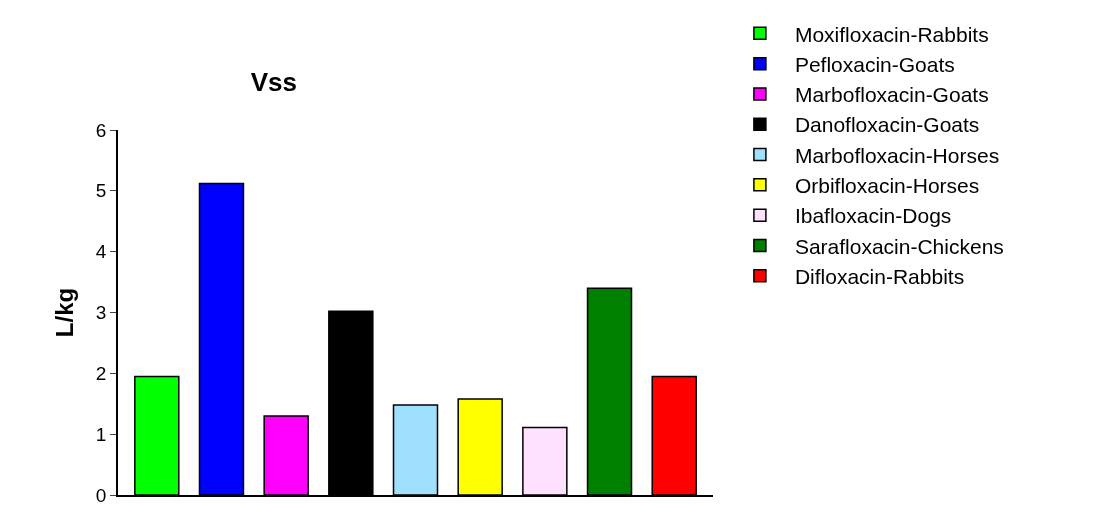 The image size is (1118, 518). I want to click on y-tick-label: 6, so click(101, 130).